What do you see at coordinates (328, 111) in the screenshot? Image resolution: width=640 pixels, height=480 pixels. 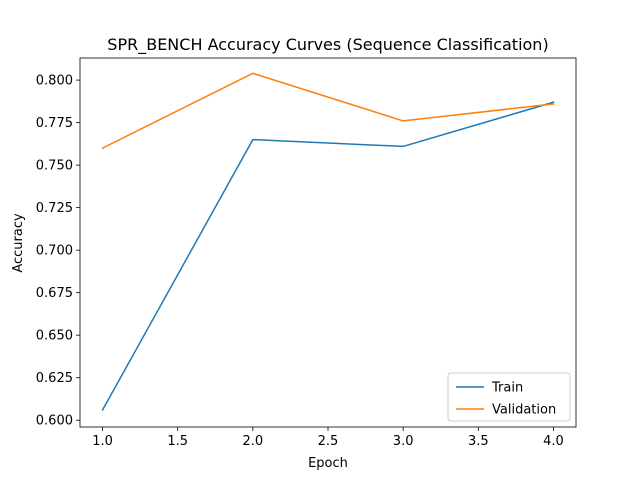 I see `series-line-validation` at bounding box center [328, 111].